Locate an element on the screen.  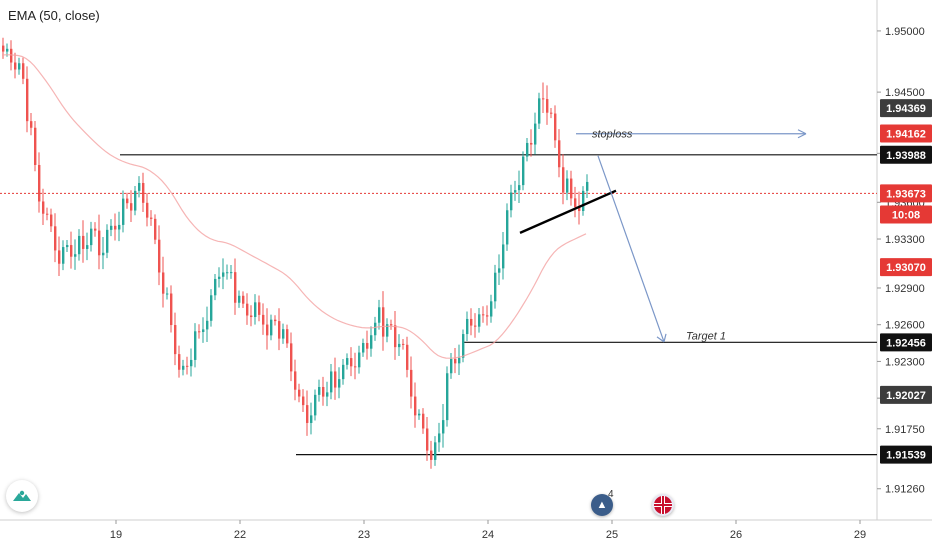
indicator-label: EMA (50, close) is located at coordinates (54, 15).